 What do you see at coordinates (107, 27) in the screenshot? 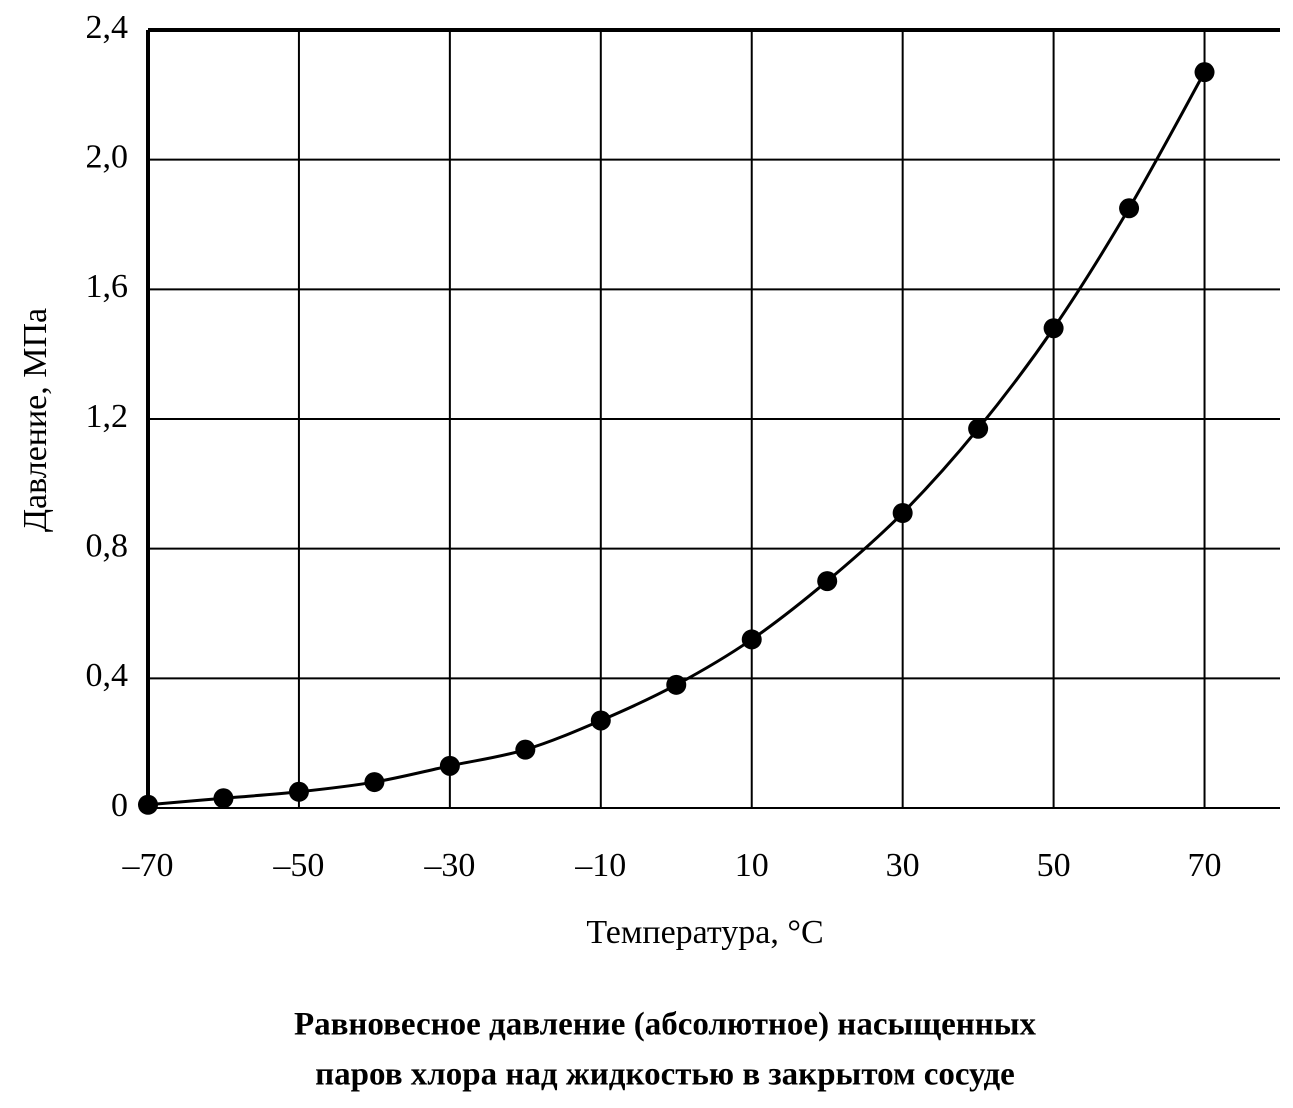
I see `y-tick-label: 2,4` at bounding box center [107, 27].